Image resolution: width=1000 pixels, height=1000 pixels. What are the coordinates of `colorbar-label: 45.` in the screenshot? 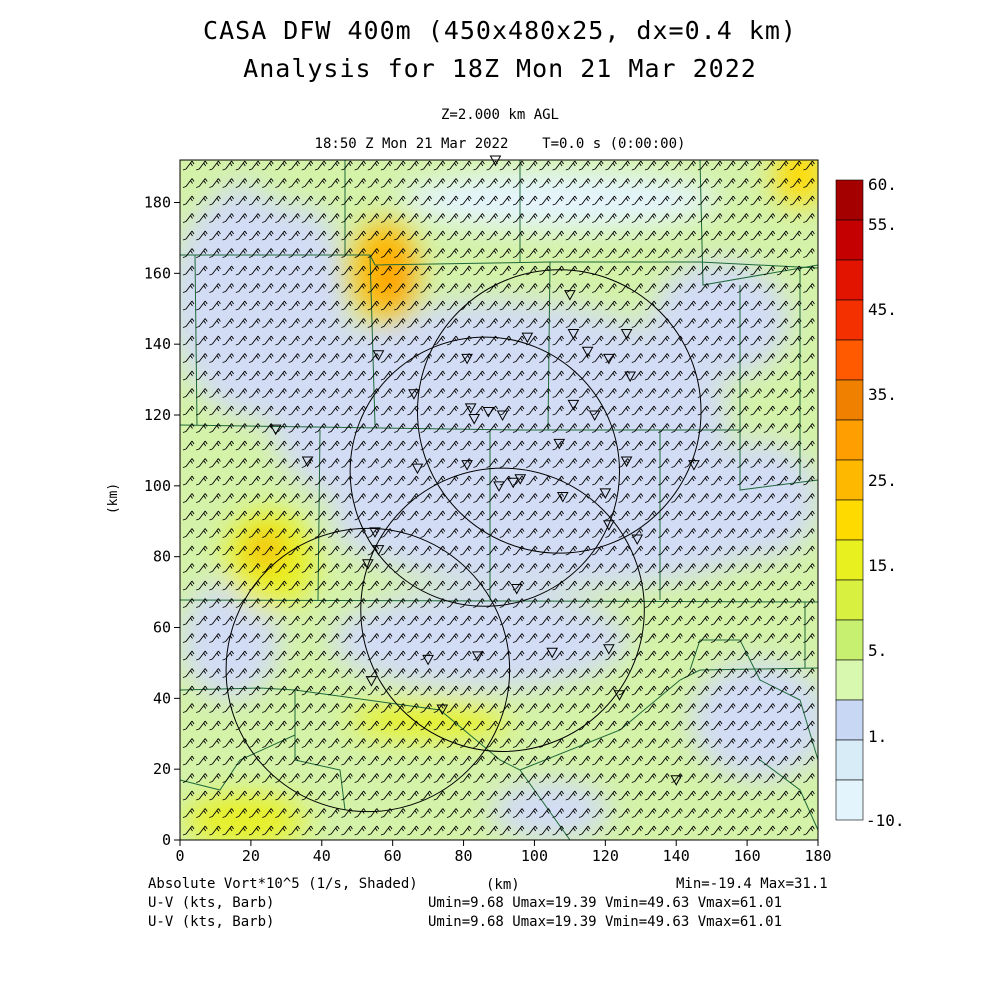 It's located at (882, 309).